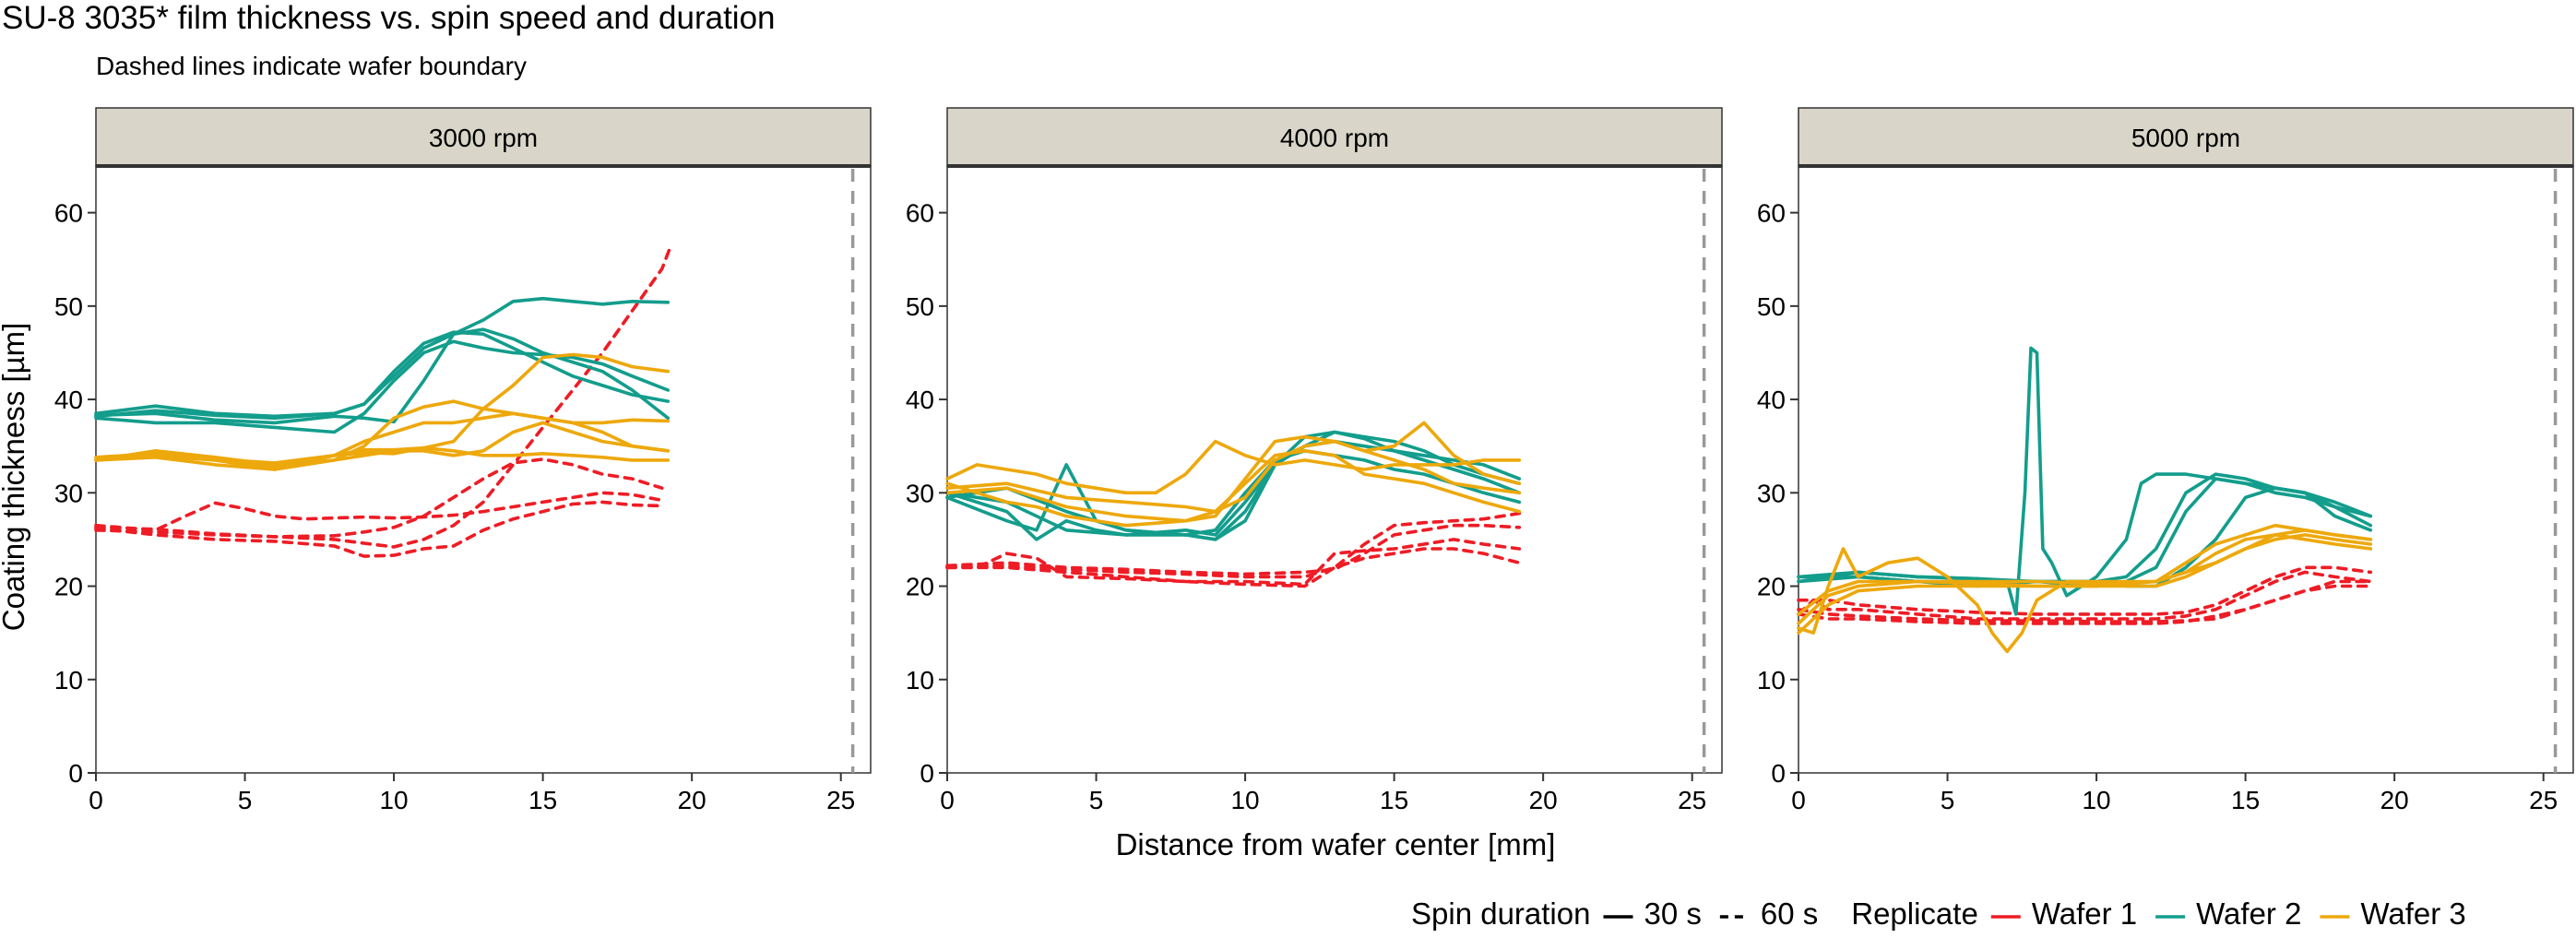  I want to click on x-axis-label: Distance from wafer center [mm], so click(1336, 844).